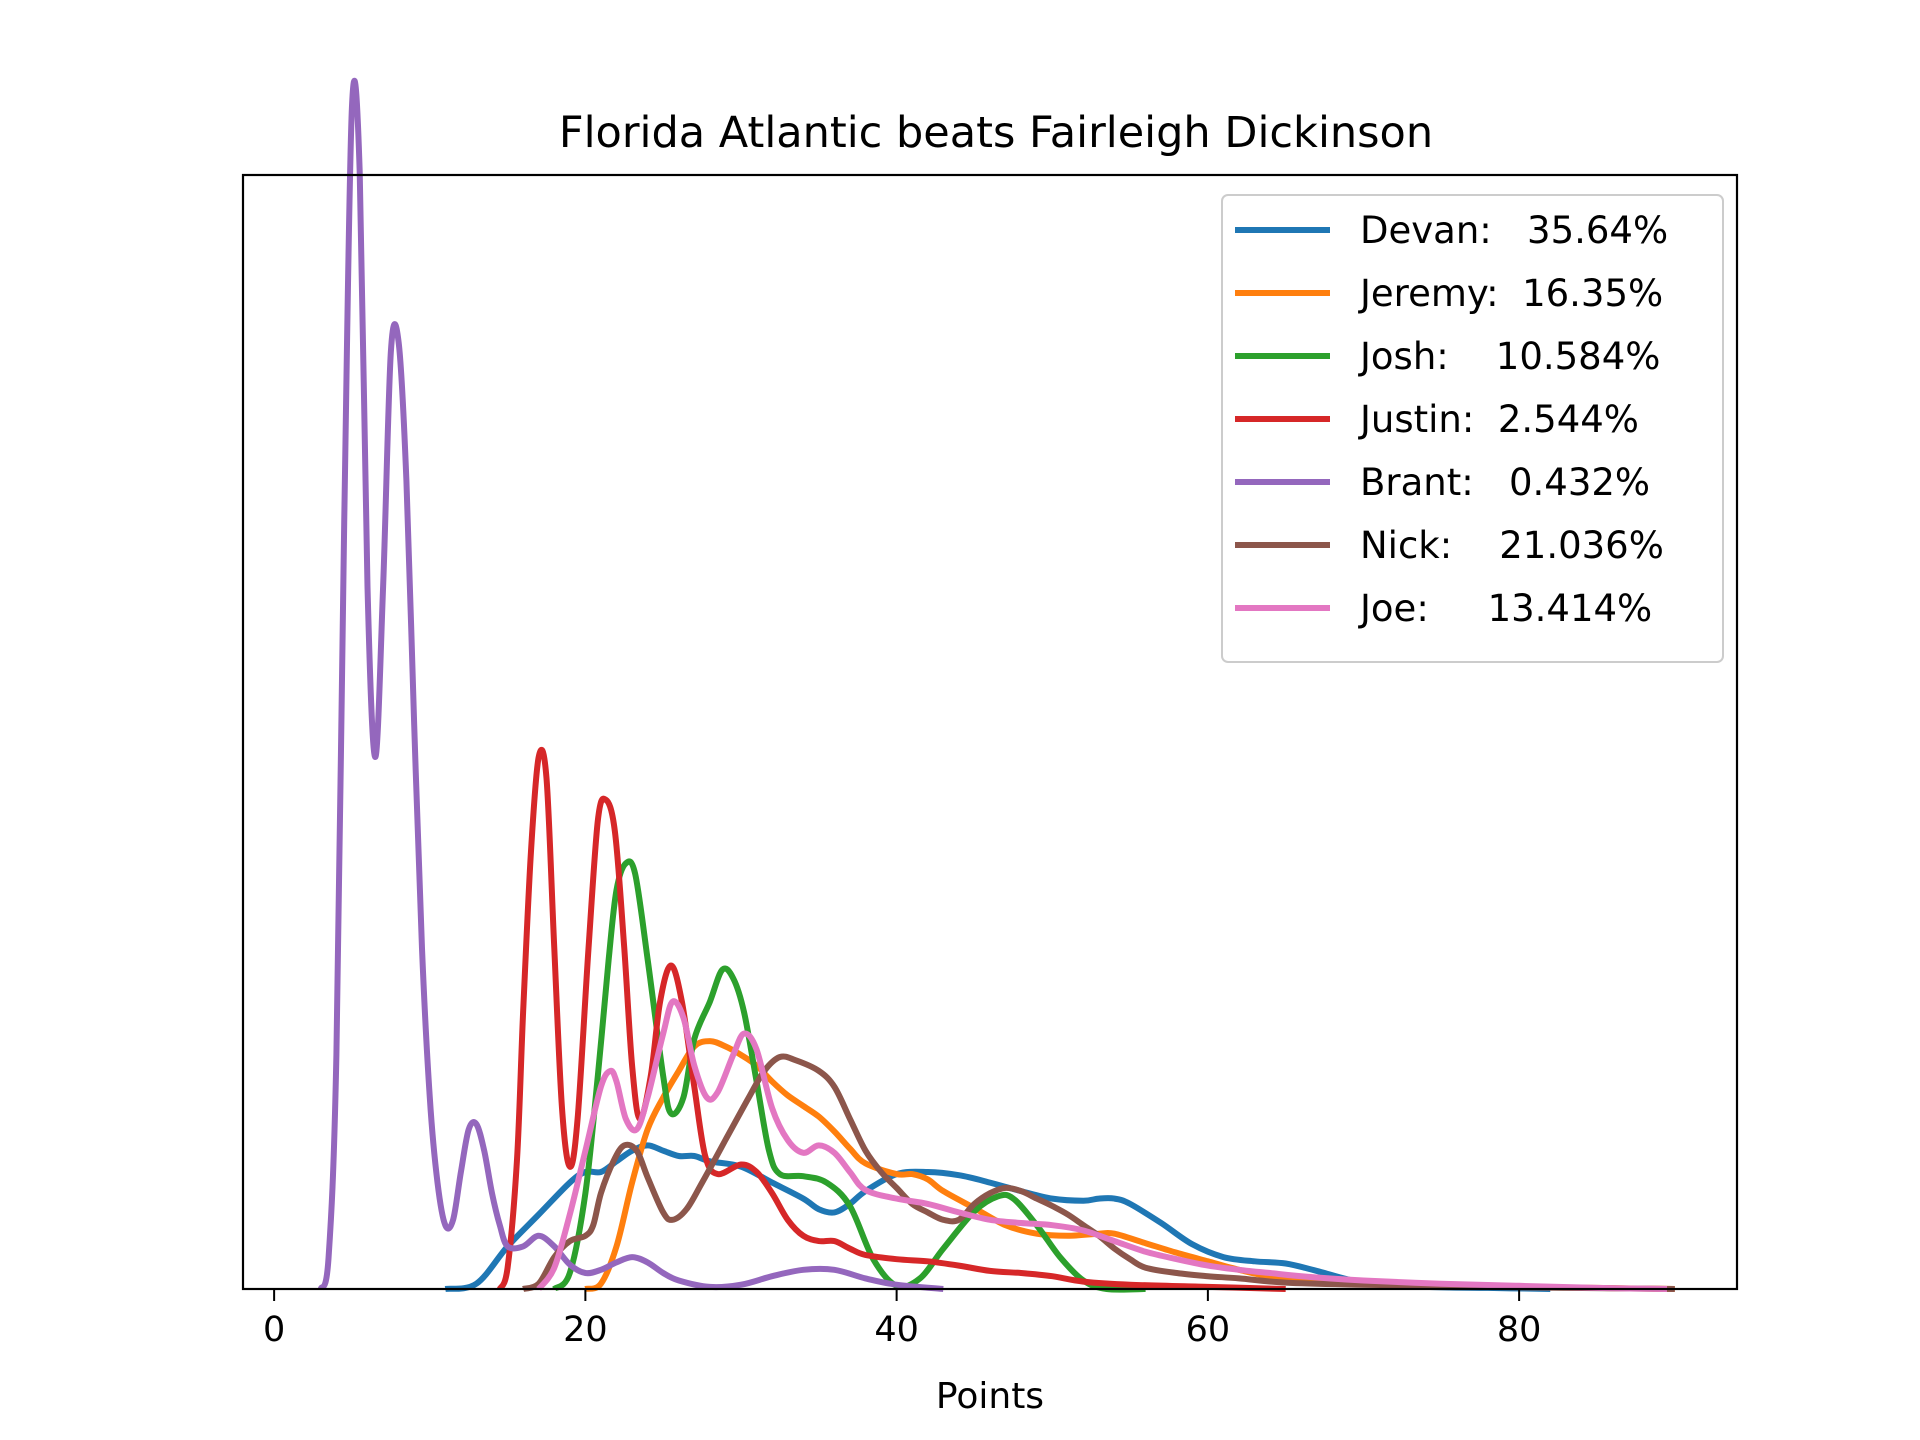 Image resolution: width=1920 pixels, height=1440 pixels. What do you see at coordinates (1519, 1330) in the screenshot?
I see `x-tick-label: 80` at bounding box center [1519, 1330].